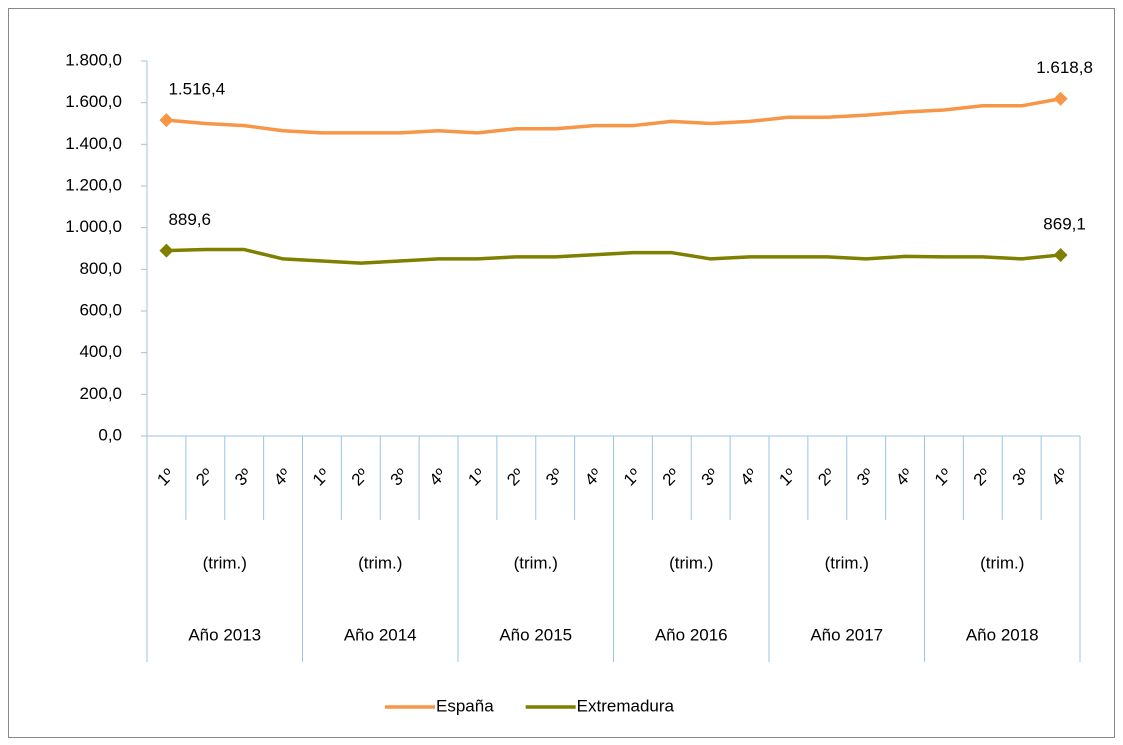 The height and width of the screenshot is (745, 1123). I want to click on y-tick-label: 0,0, so click(110, 434).